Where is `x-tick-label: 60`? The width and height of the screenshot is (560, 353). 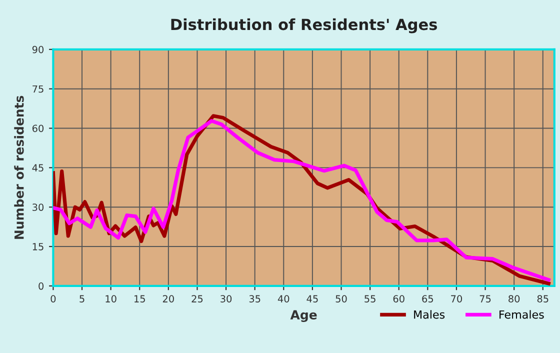 x-tick-label: 60 is located at coordinates (398, 298).